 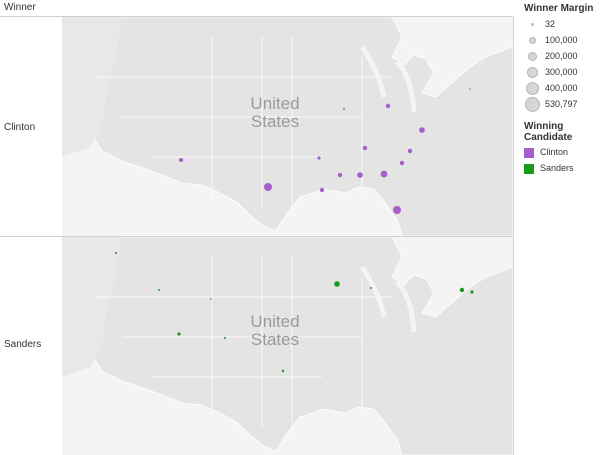 I want to click on size-legend-label: 300,000, so click(x=561, y=72).